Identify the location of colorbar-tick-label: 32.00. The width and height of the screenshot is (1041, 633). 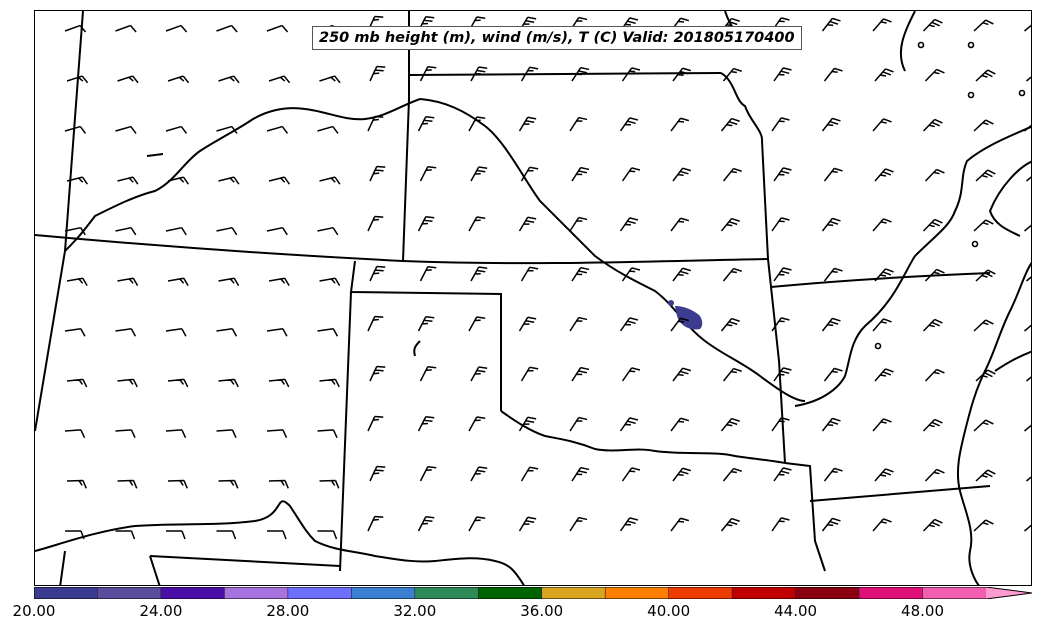
(415, 611).